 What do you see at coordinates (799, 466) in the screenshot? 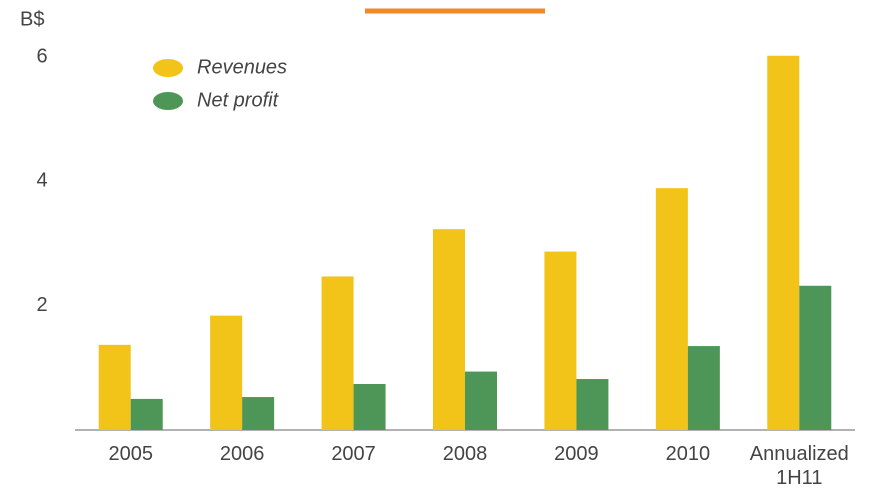
I see `x-tick-label: Annualized 1H11` at bounding box center [799, 466].